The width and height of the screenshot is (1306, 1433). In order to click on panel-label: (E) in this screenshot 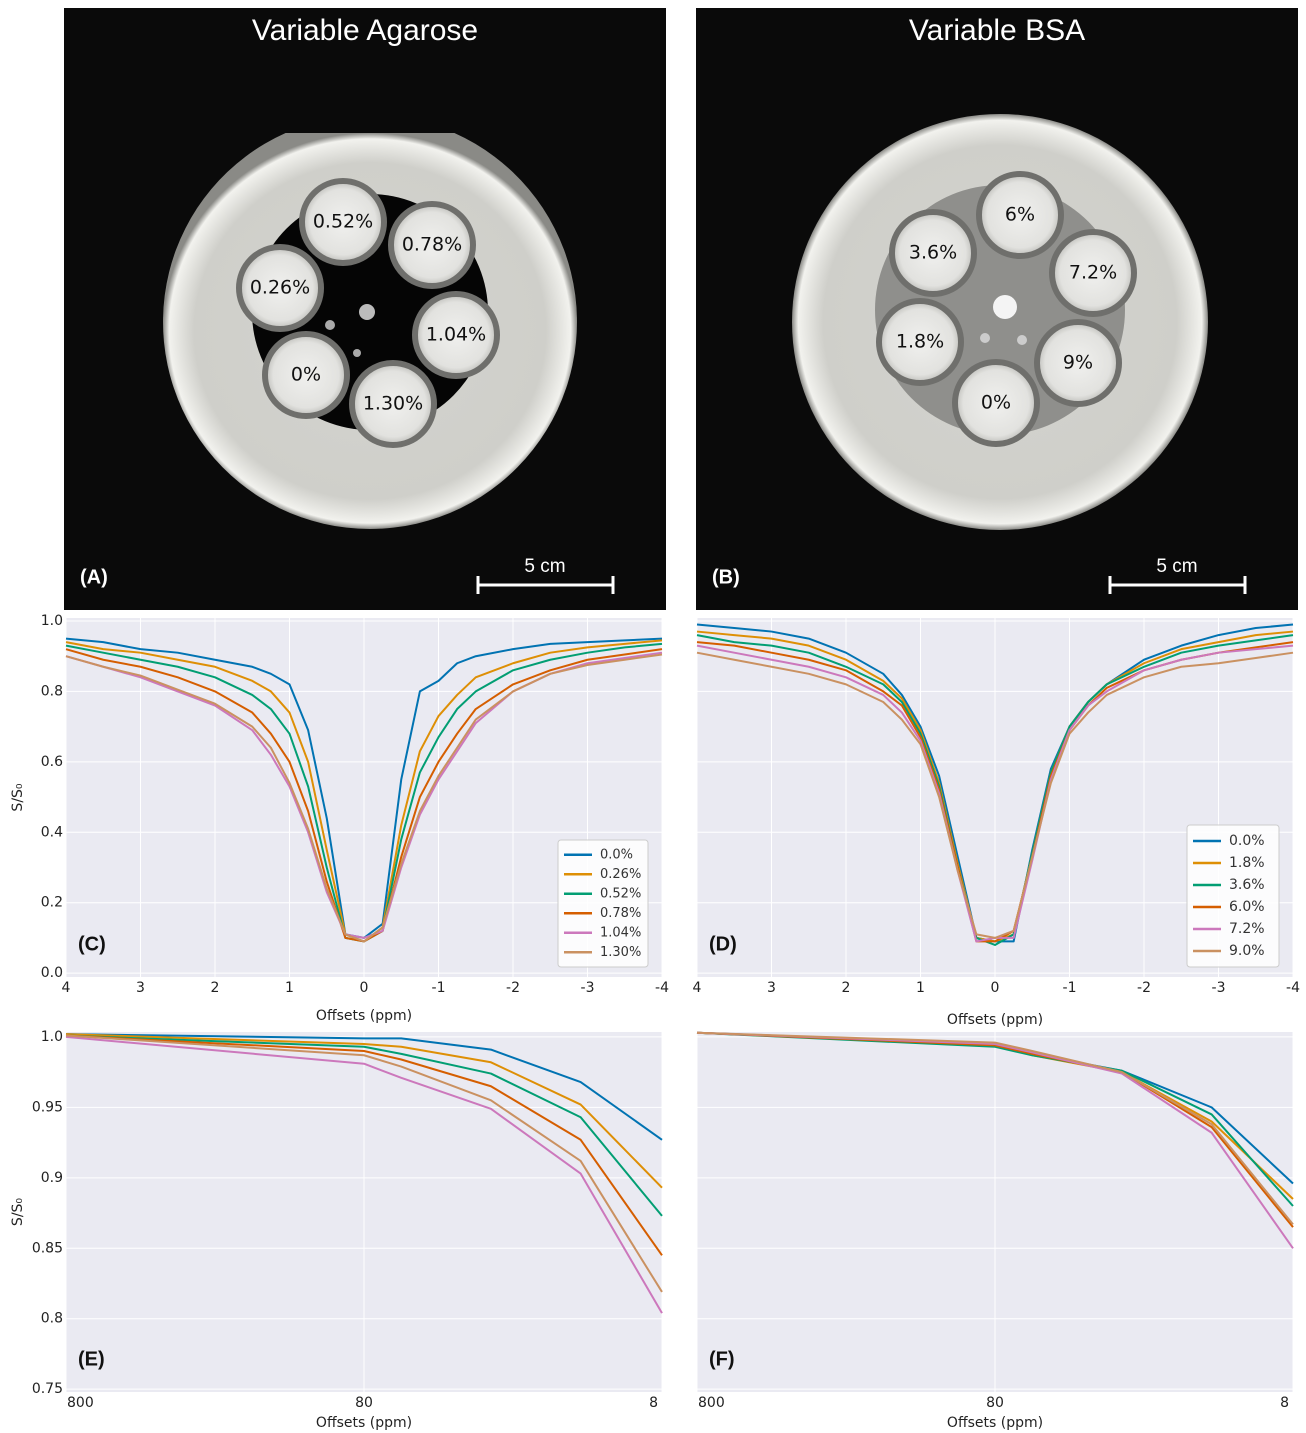, I will do `click(91, 1359)`.